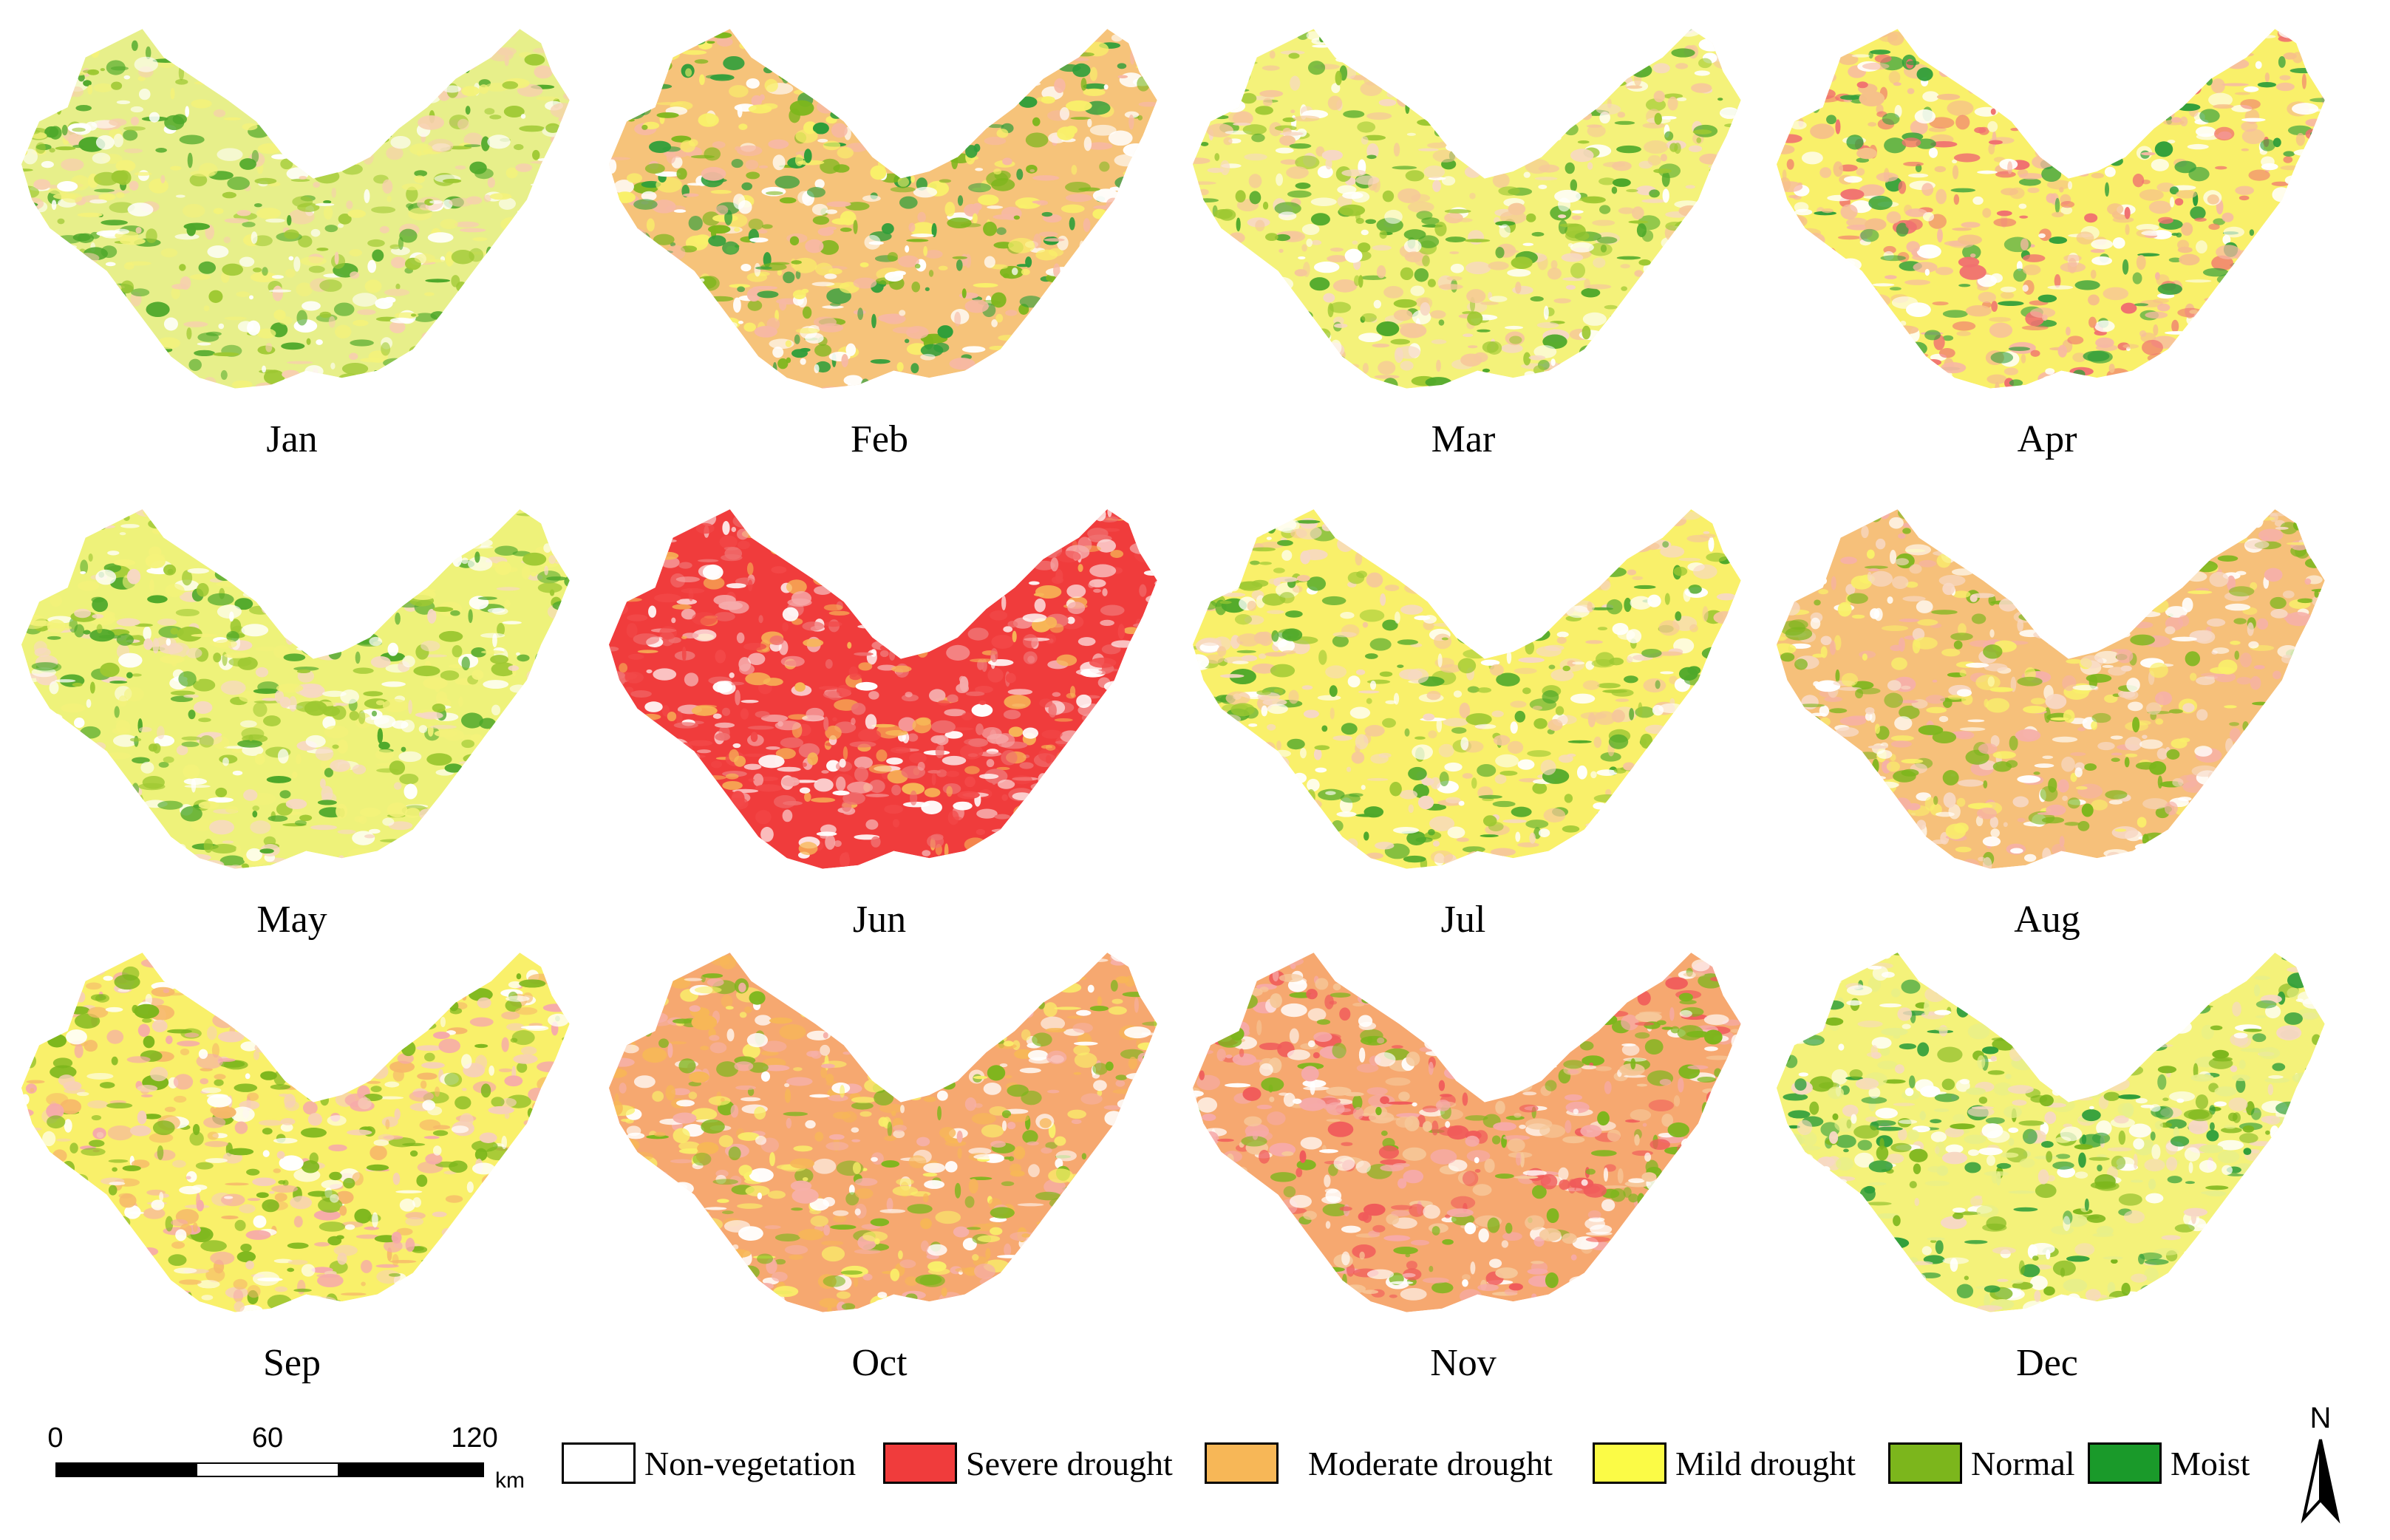  What do you see at coordinates (55, 1438) in the screenshot?
I see `scale-tick-0: 0` at bounding box center [55, 1438].